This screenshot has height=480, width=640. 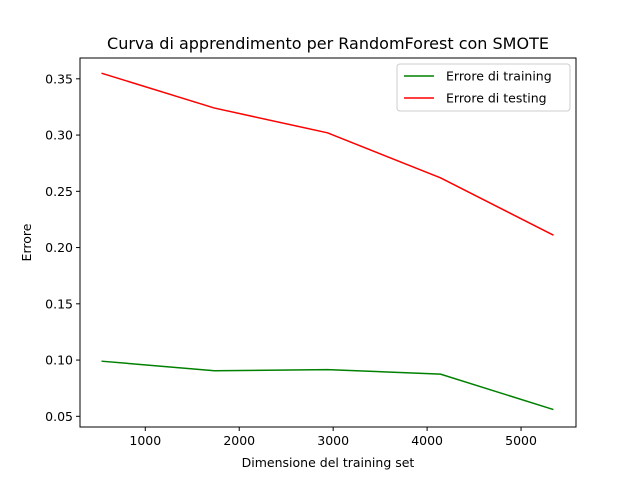 I want to click on y-tick-label: 0.05, so click(x=59, y=416).